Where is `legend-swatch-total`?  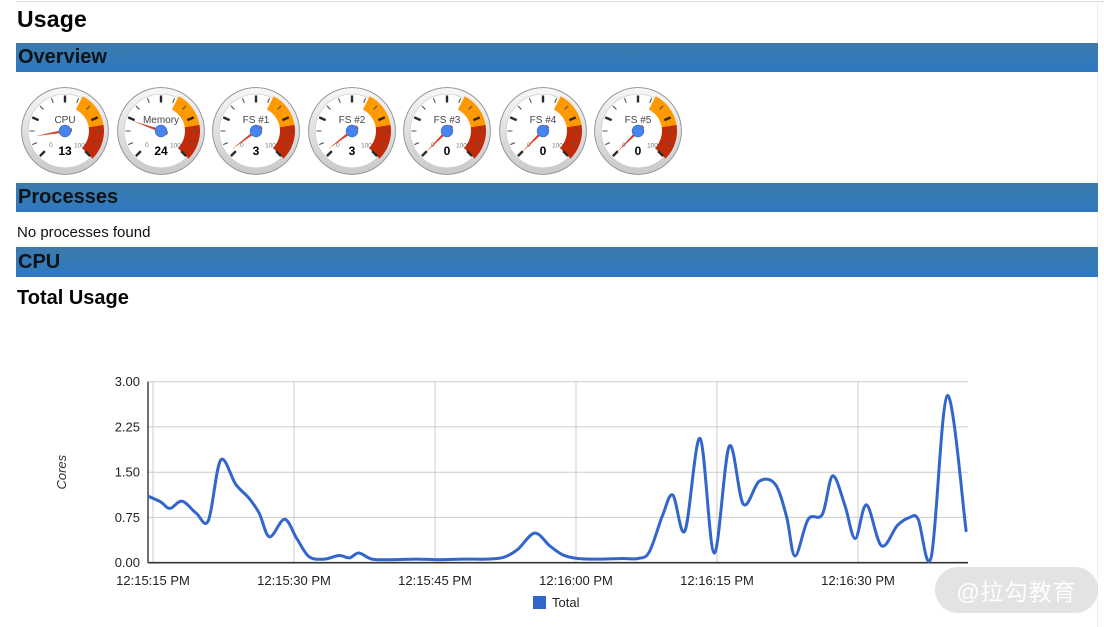 legend-swatch-total is located at coordinates (539, 602).